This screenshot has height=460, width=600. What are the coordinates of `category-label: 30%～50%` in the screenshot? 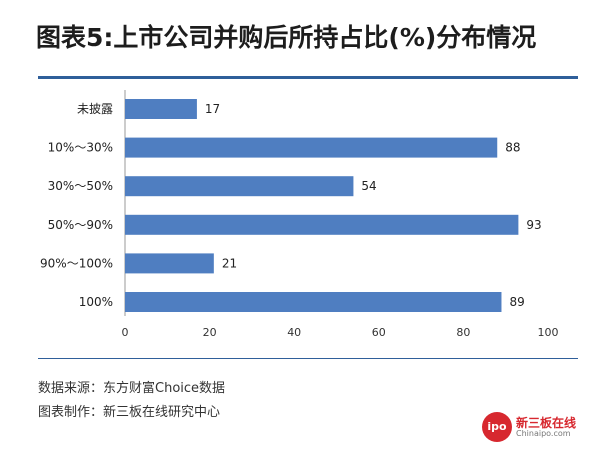 It's located at (80, 186).